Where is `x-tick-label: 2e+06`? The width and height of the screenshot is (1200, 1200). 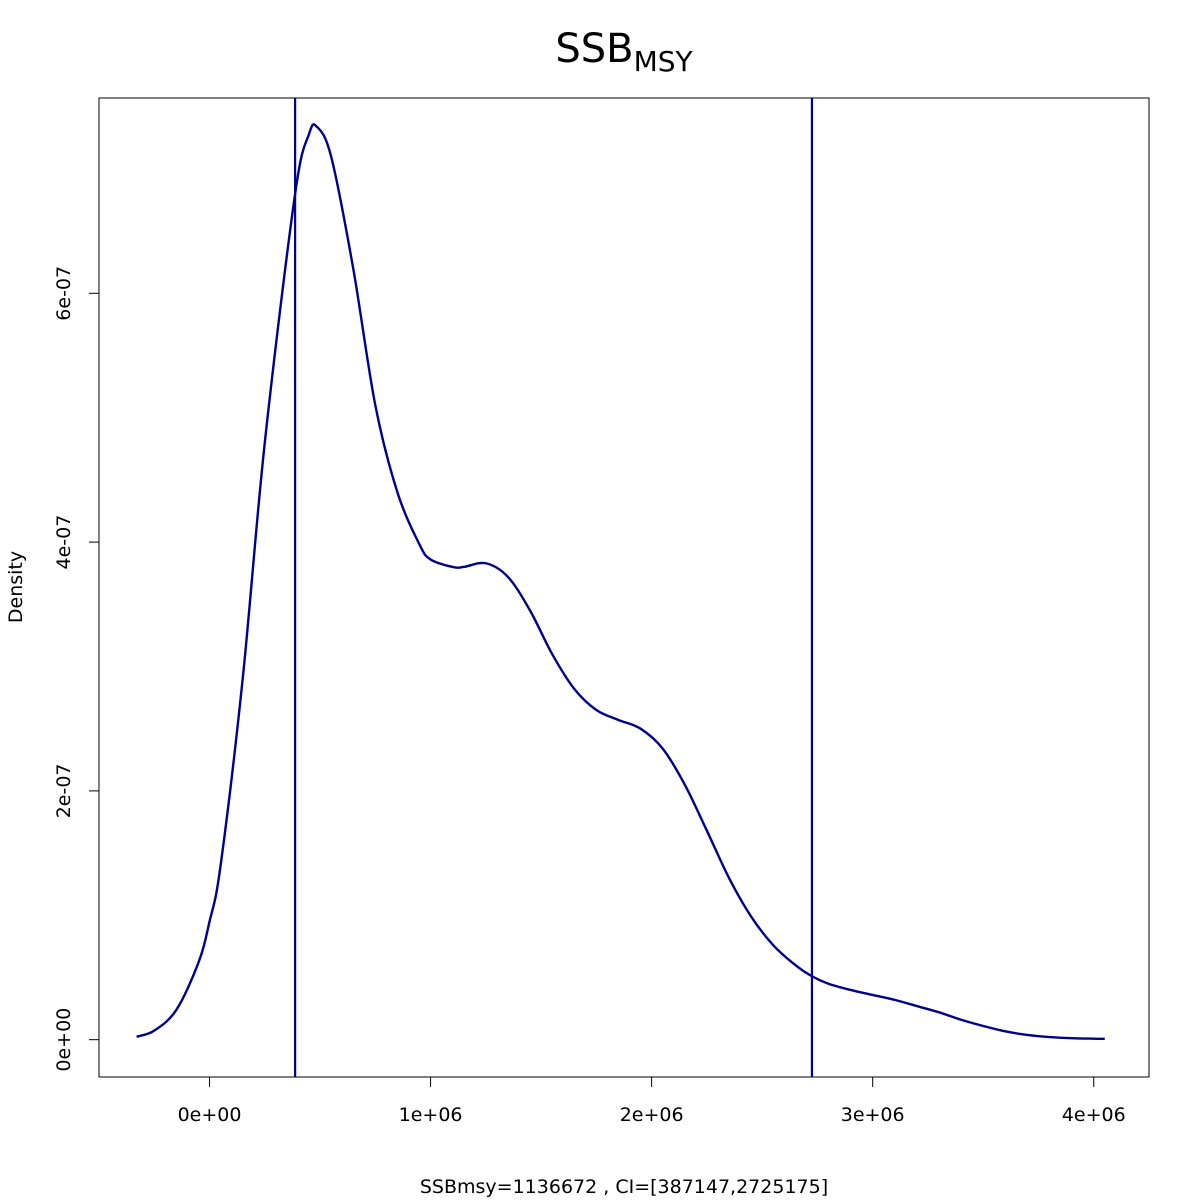
x-tick-label: 2e+06 is located at coordinates (652, 1115).